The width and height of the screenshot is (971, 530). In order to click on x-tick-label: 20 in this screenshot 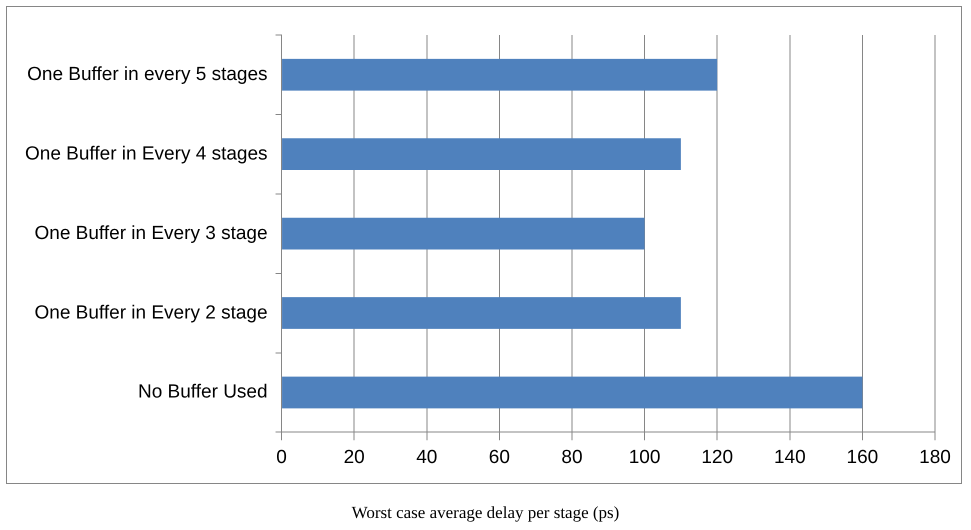, I will do `click(354, 457)`.